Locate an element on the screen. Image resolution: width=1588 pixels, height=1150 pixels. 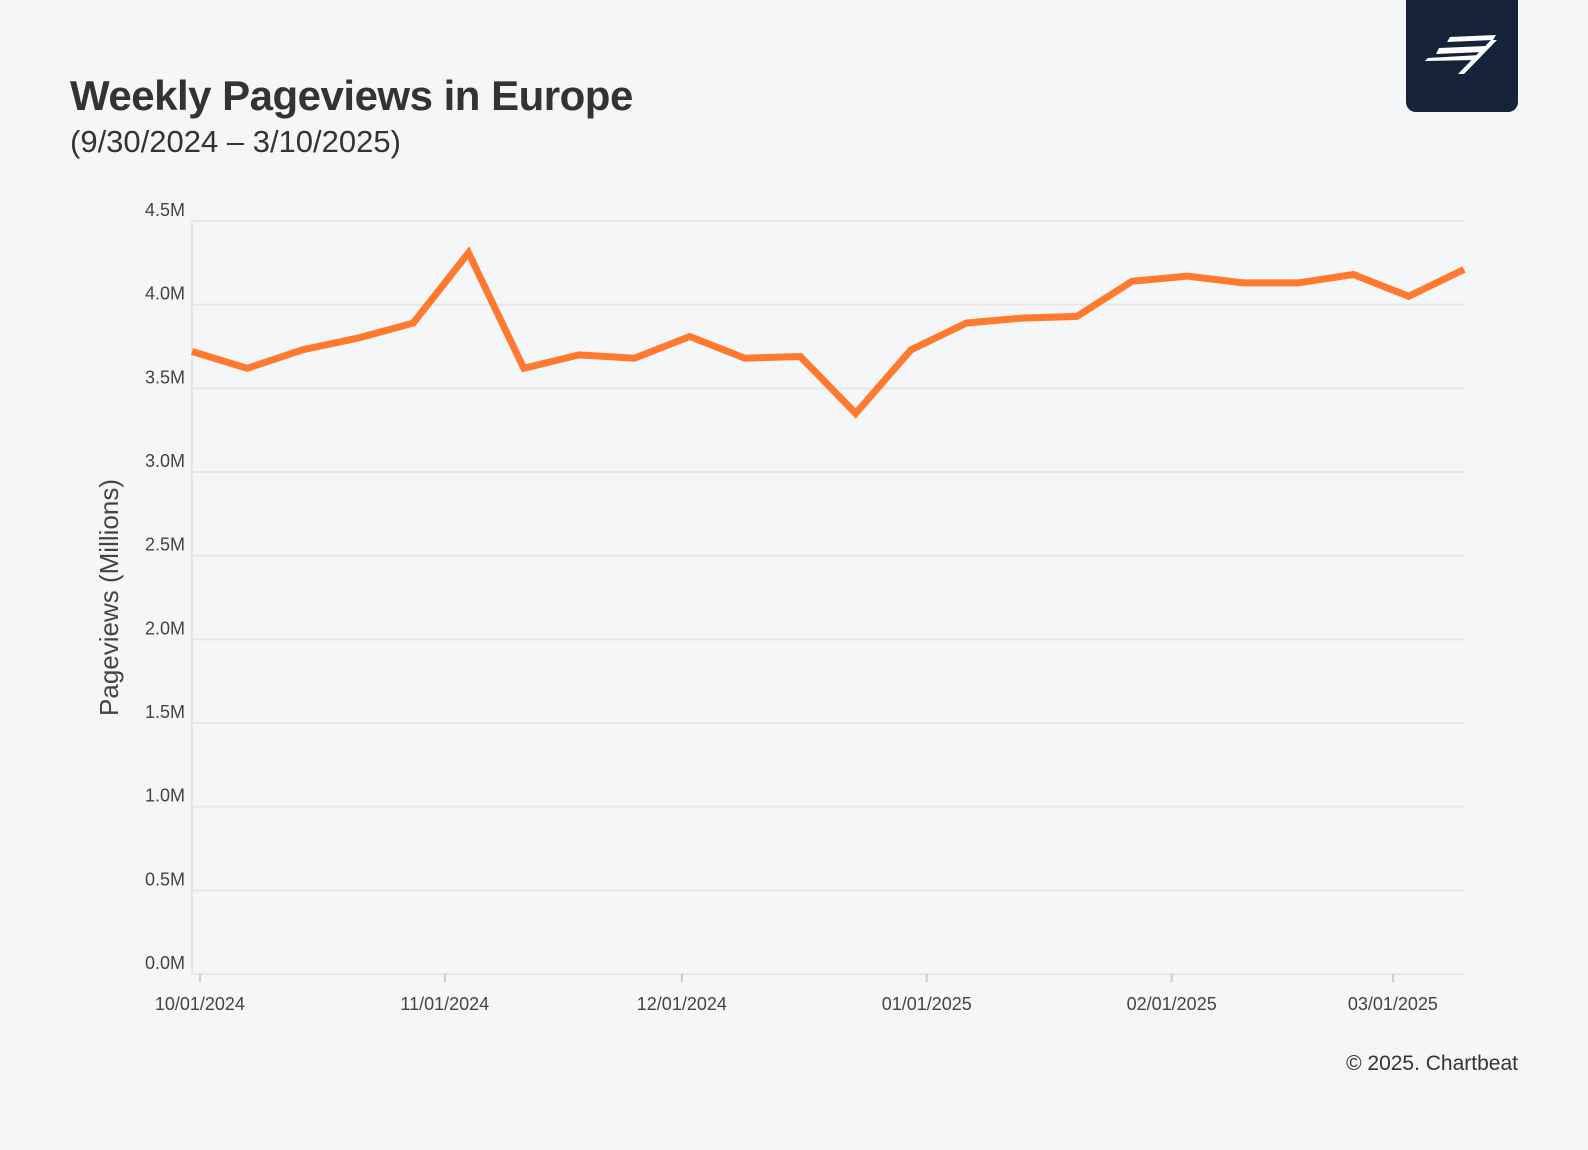
chartbeat-logo-icon is located at coordinates (1461, 54).